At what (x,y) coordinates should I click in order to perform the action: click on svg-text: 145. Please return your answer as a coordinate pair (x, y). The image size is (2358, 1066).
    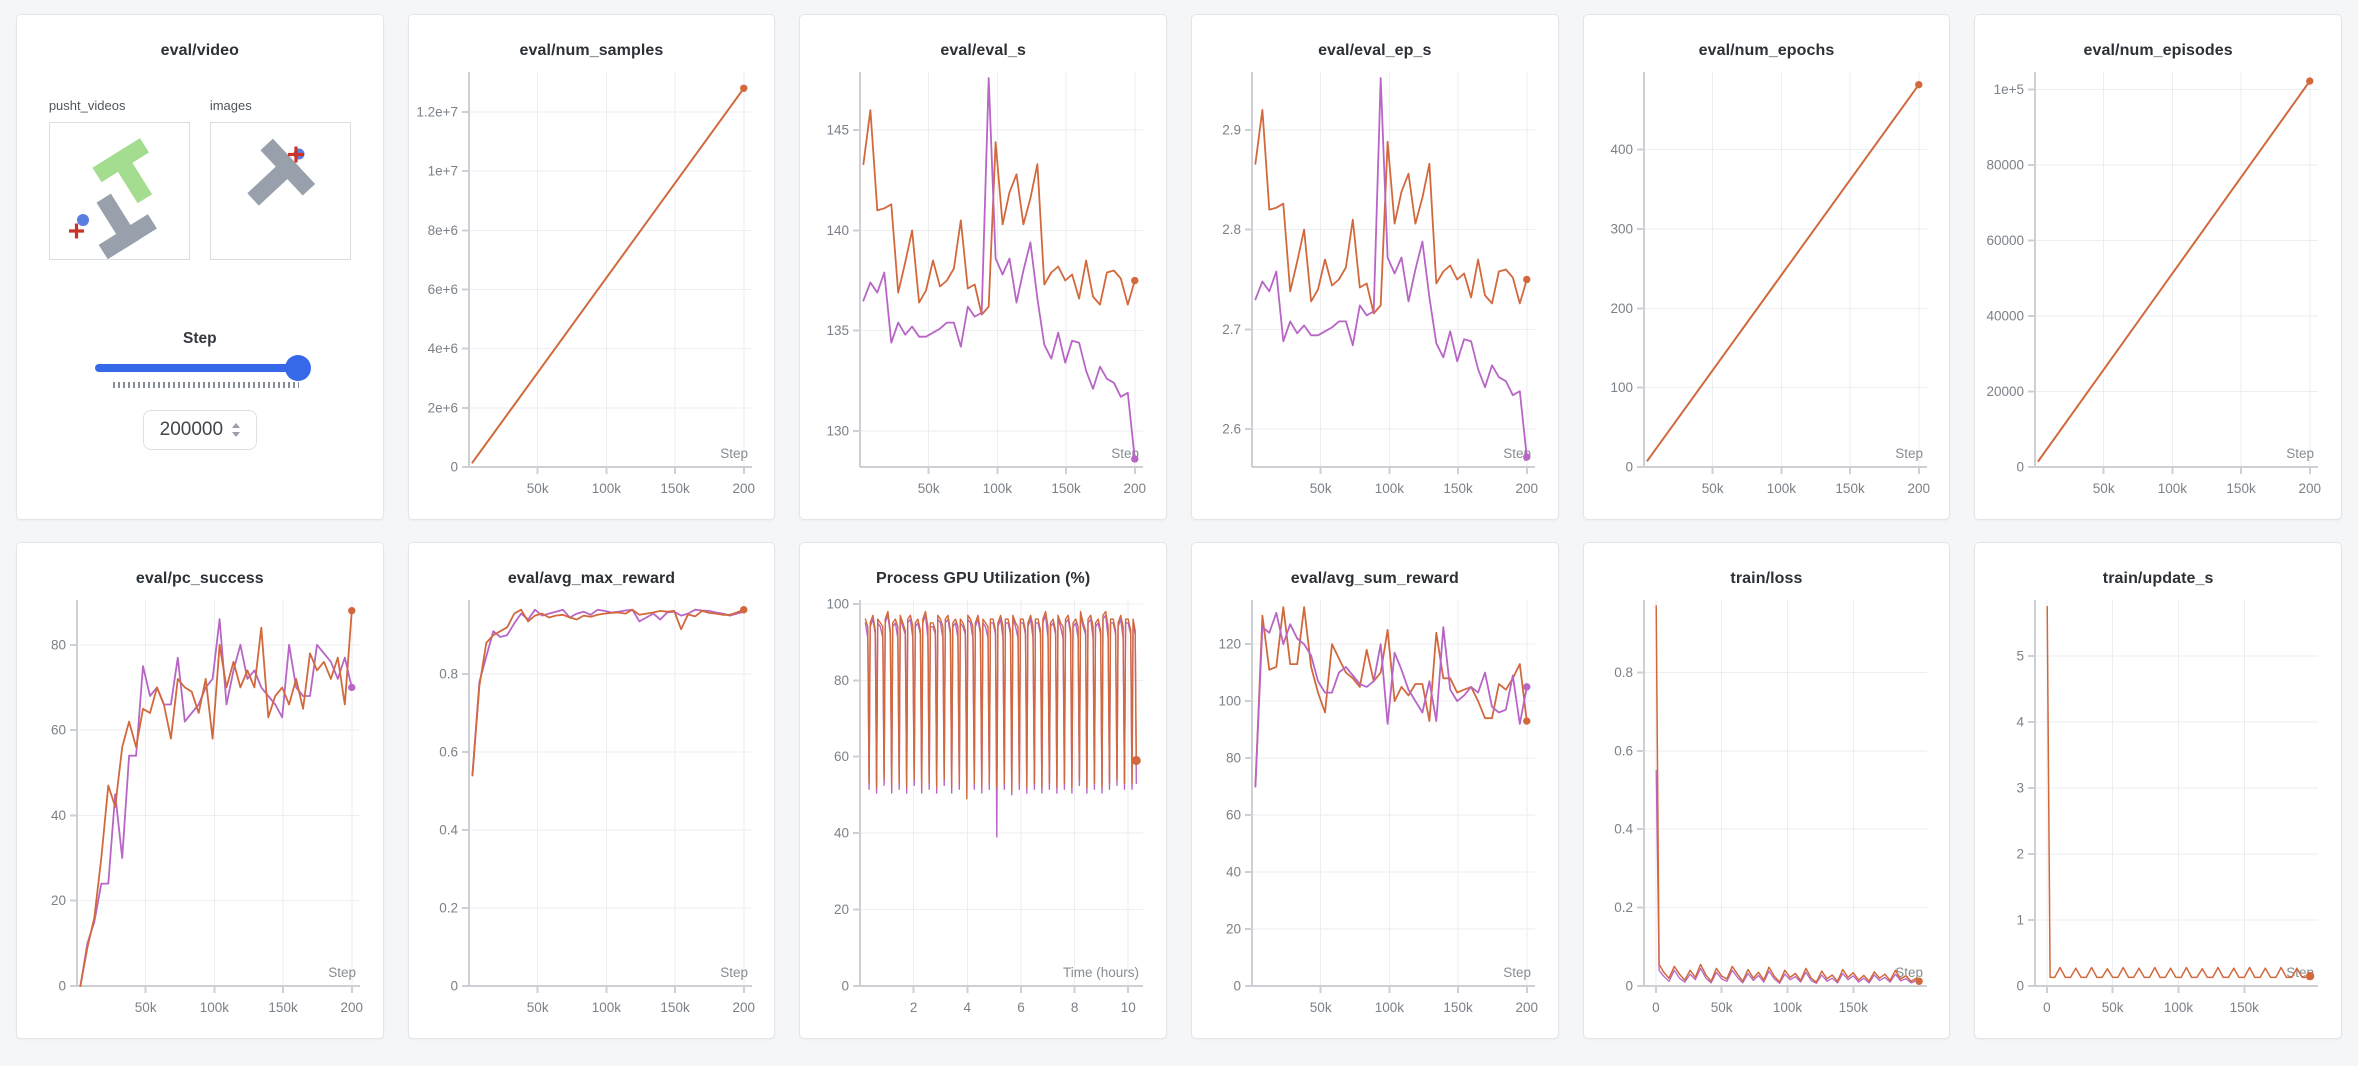
    Looking at the image, I should click on (838, 130).